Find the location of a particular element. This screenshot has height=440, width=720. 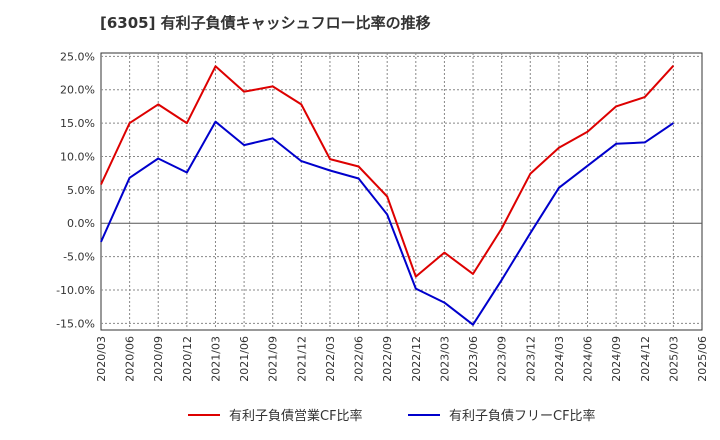

chart-title: [6305] 有利子負債キャッシュフロー比率の推移 is located at coordinates (265, 23).